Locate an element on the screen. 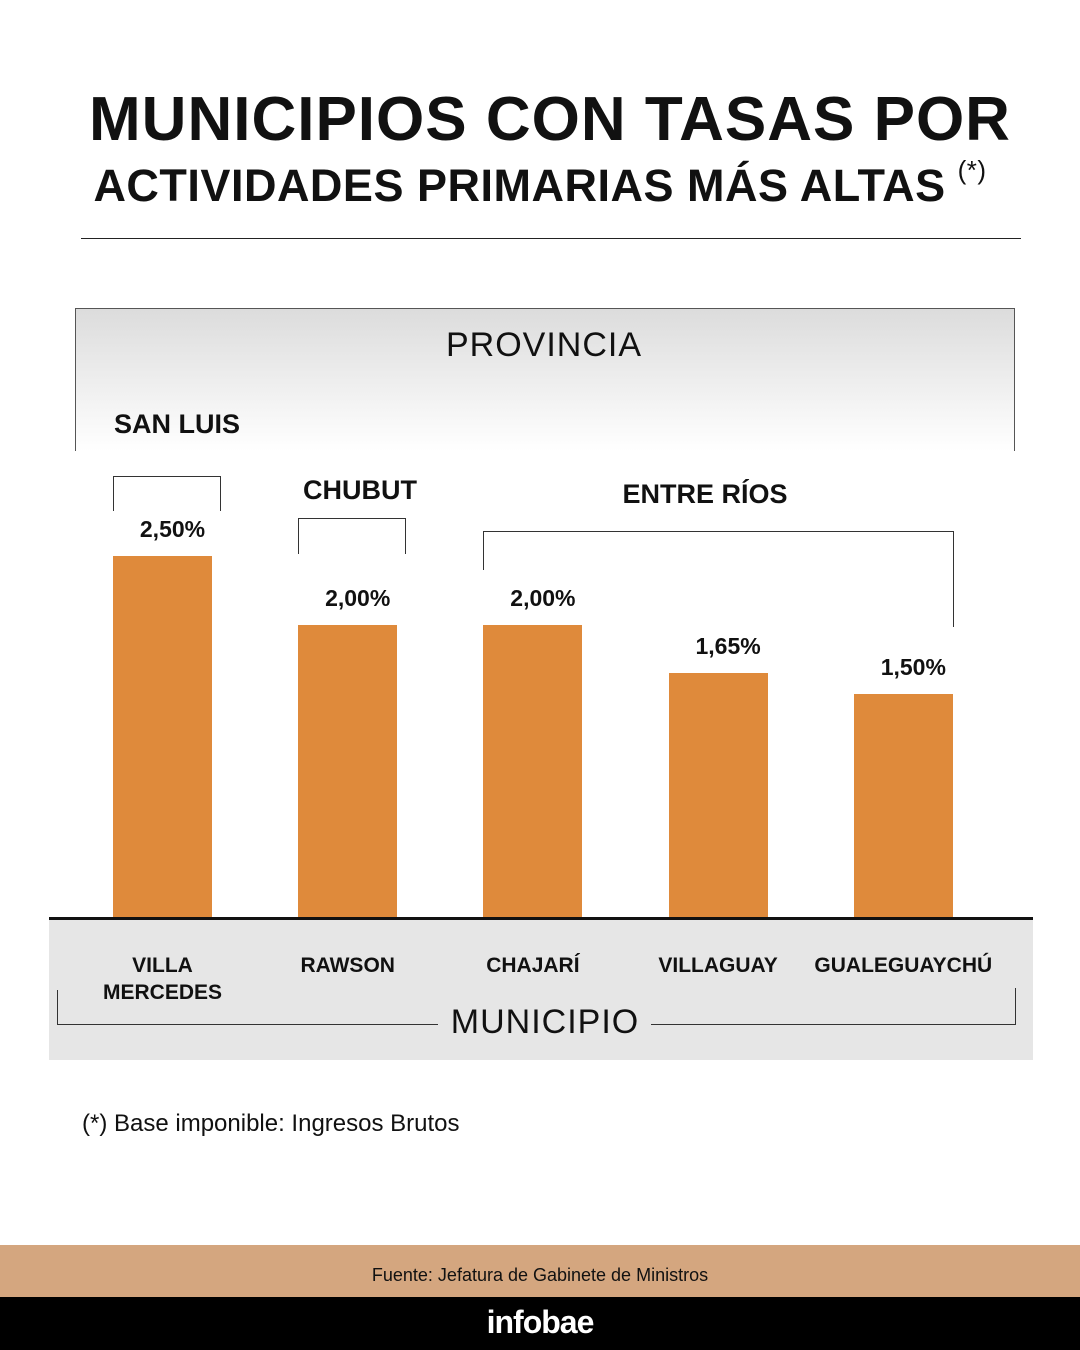 The width and height of the screenshot is (1080, 1350). title-line-2: ACTIVIDADES PRIMARIAS MÁS ALTAS (*) is located at coordinates (540, 183).